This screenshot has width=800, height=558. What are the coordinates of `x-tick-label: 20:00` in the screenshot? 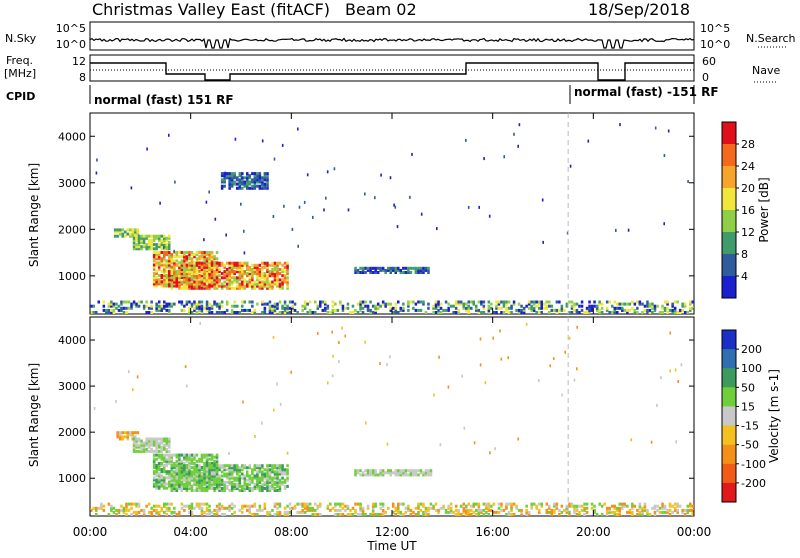 It's located at (593, 532).